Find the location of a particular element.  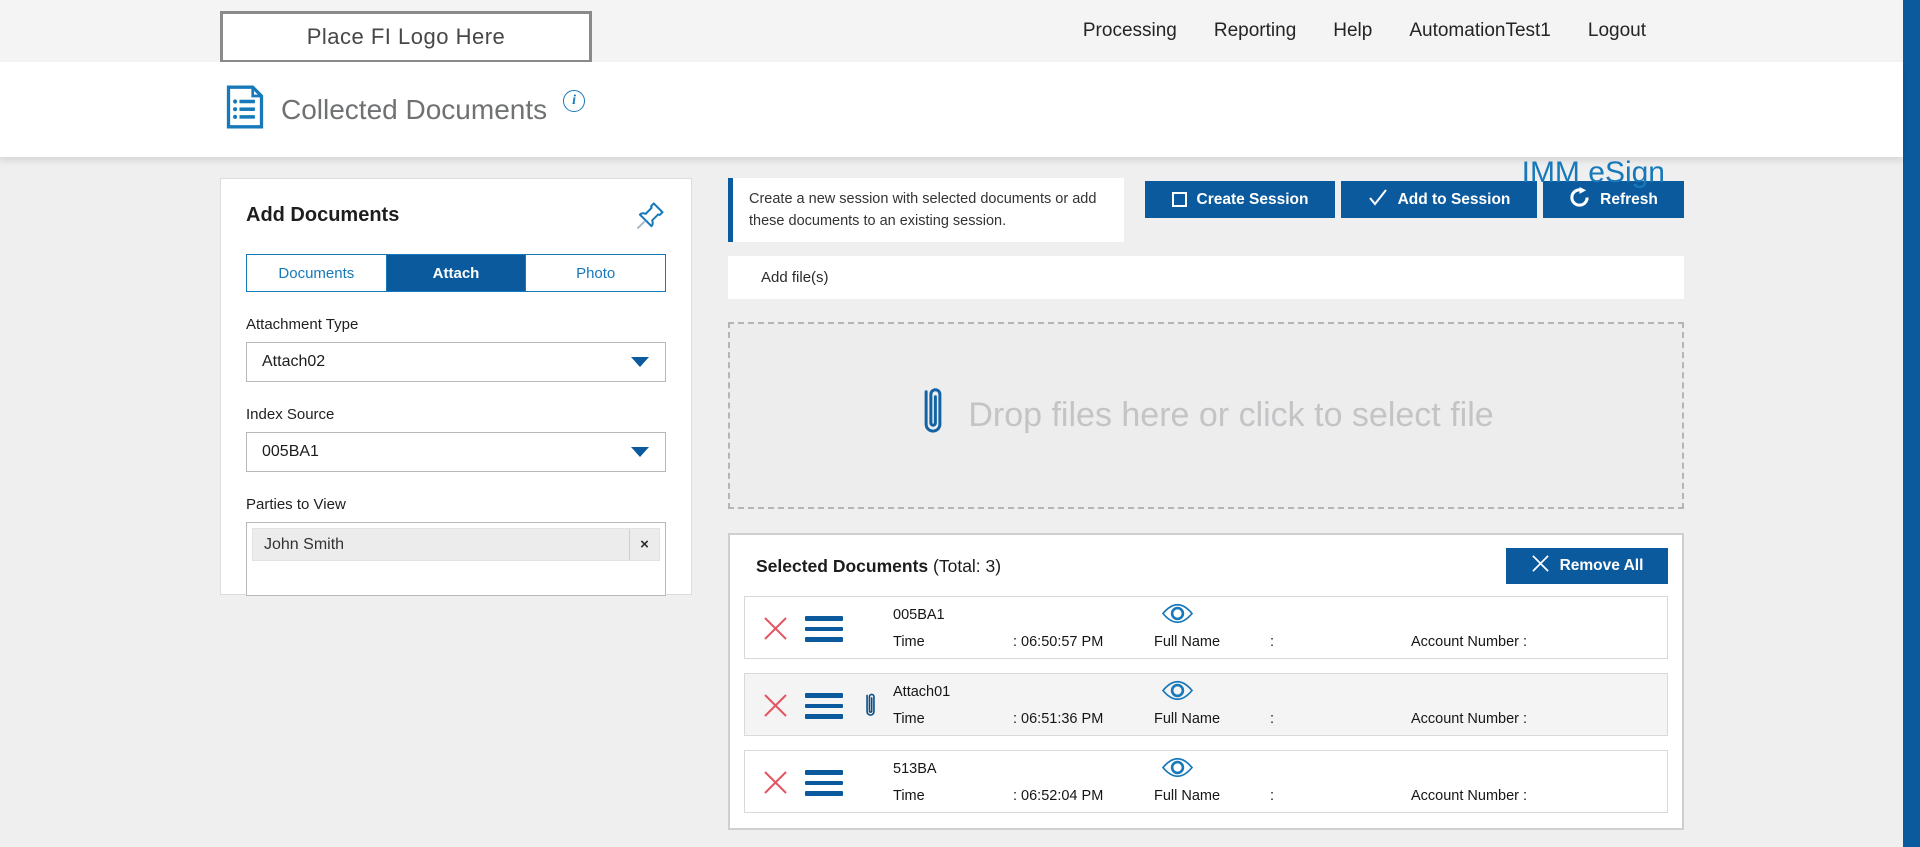

tab-documents: Documents is located at coordinates (316, 273).